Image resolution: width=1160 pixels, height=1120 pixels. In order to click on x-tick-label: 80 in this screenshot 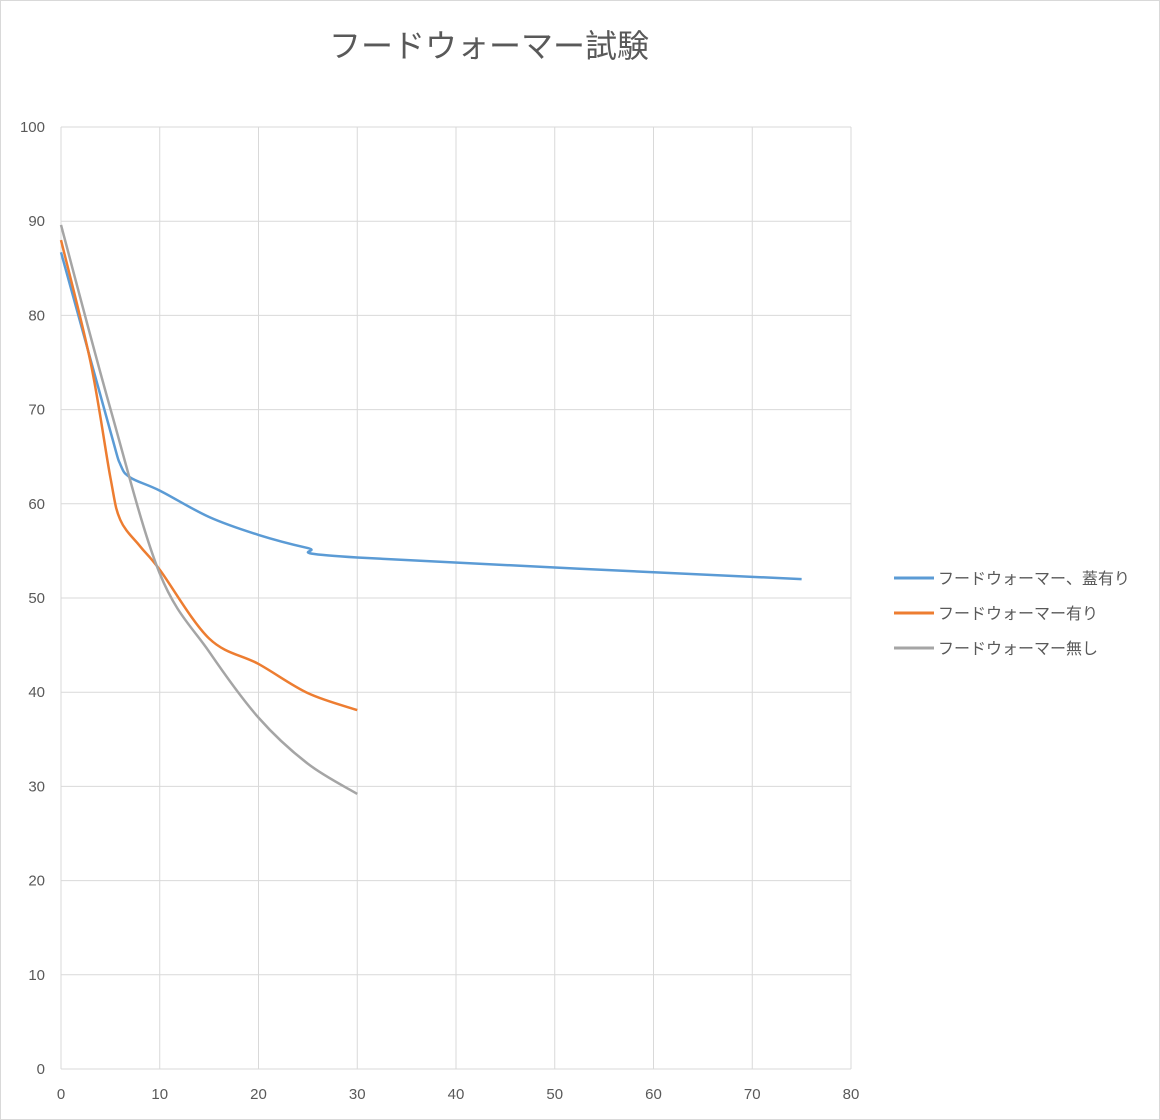, I will do `click(851, 1094)`.